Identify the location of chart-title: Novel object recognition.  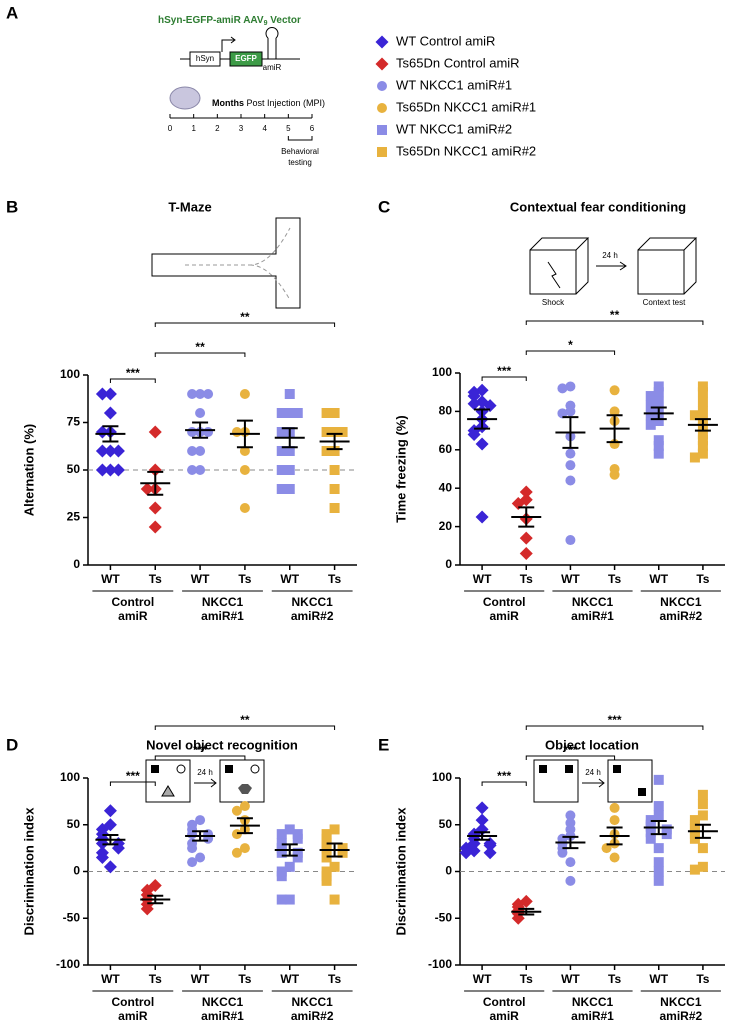
(222, 744).